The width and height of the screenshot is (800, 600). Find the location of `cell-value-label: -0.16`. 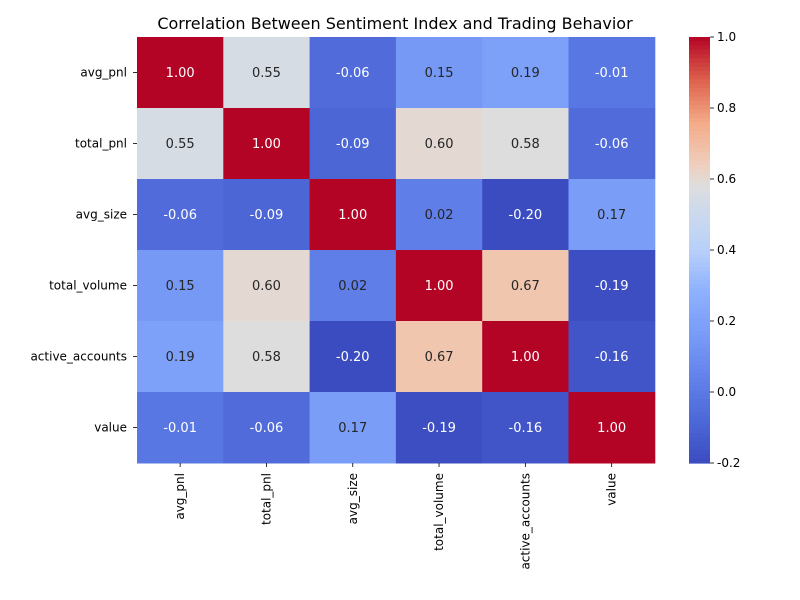

cell-value-label: -0.16 is located at coordinates (612, 357).